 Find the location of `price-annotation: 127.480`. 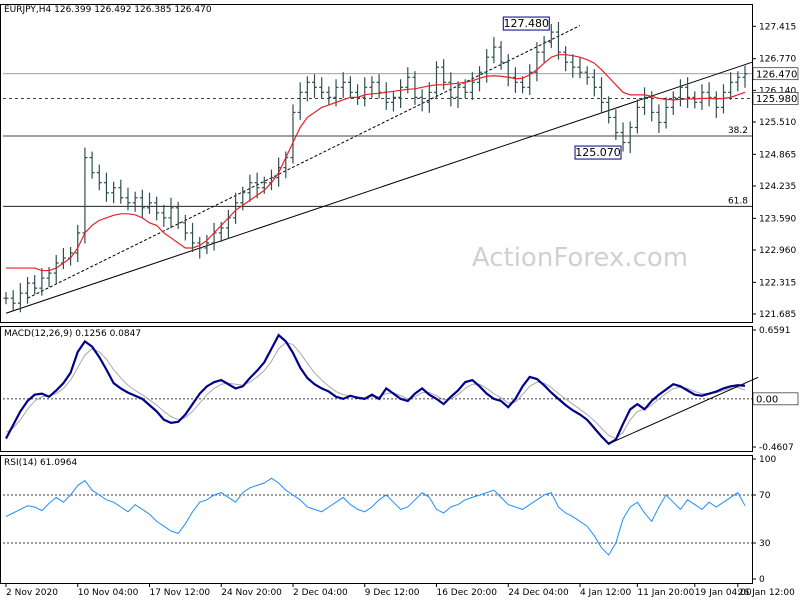

price-annotation: 127.480 is located at coordinates (526, 23).